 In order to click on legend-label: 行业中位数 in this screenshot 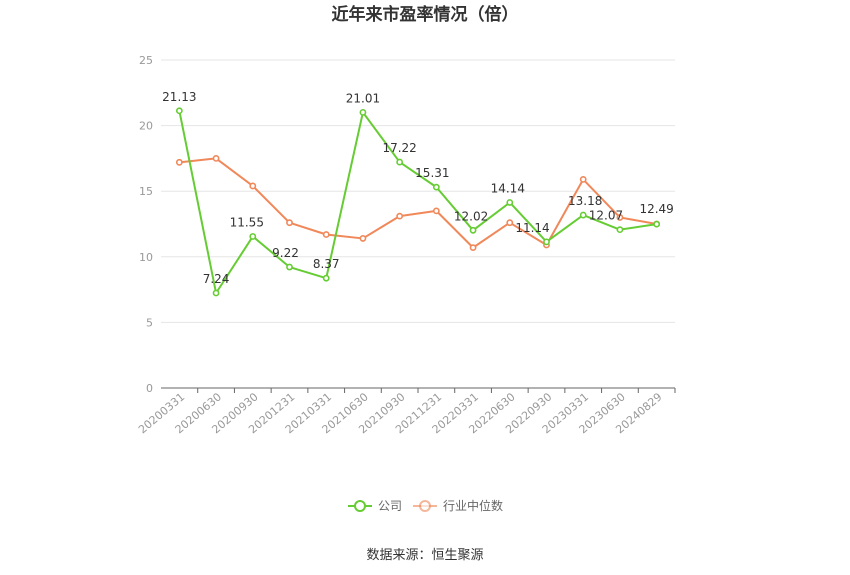, I will do `click(473, 505)`.